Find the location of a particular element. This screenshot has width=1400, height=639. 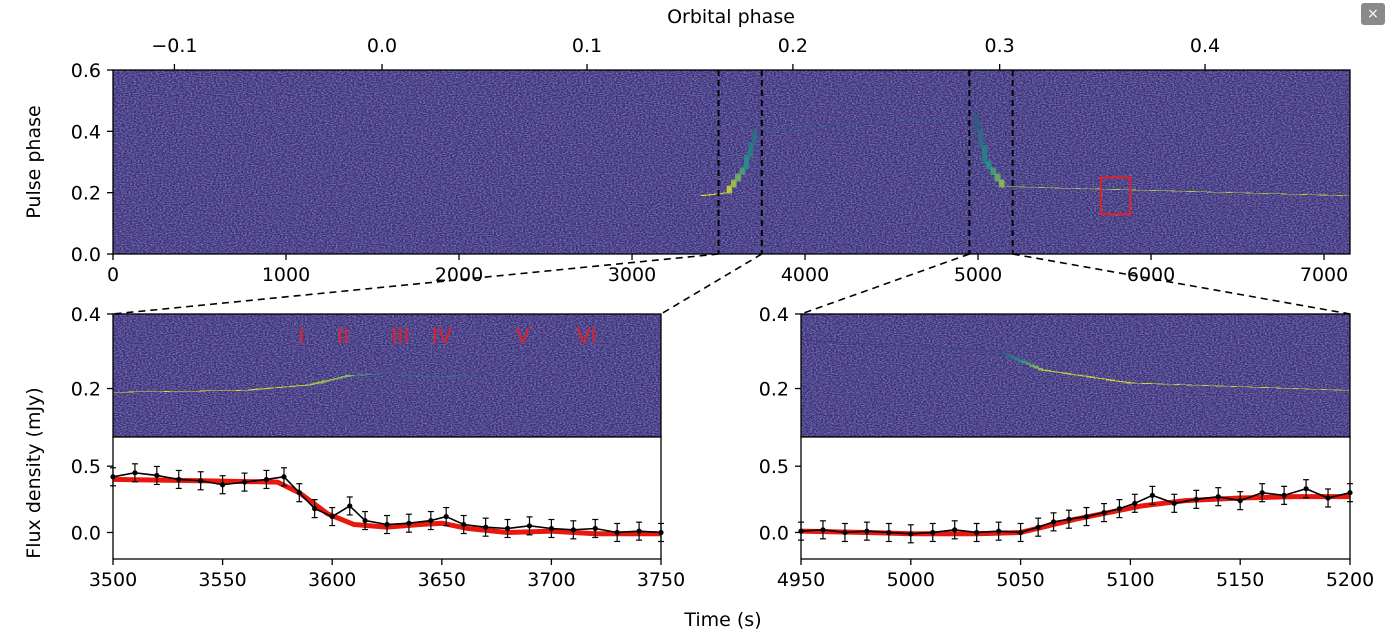

x-tick-label: 3650 is located at coordinates (442, 580).